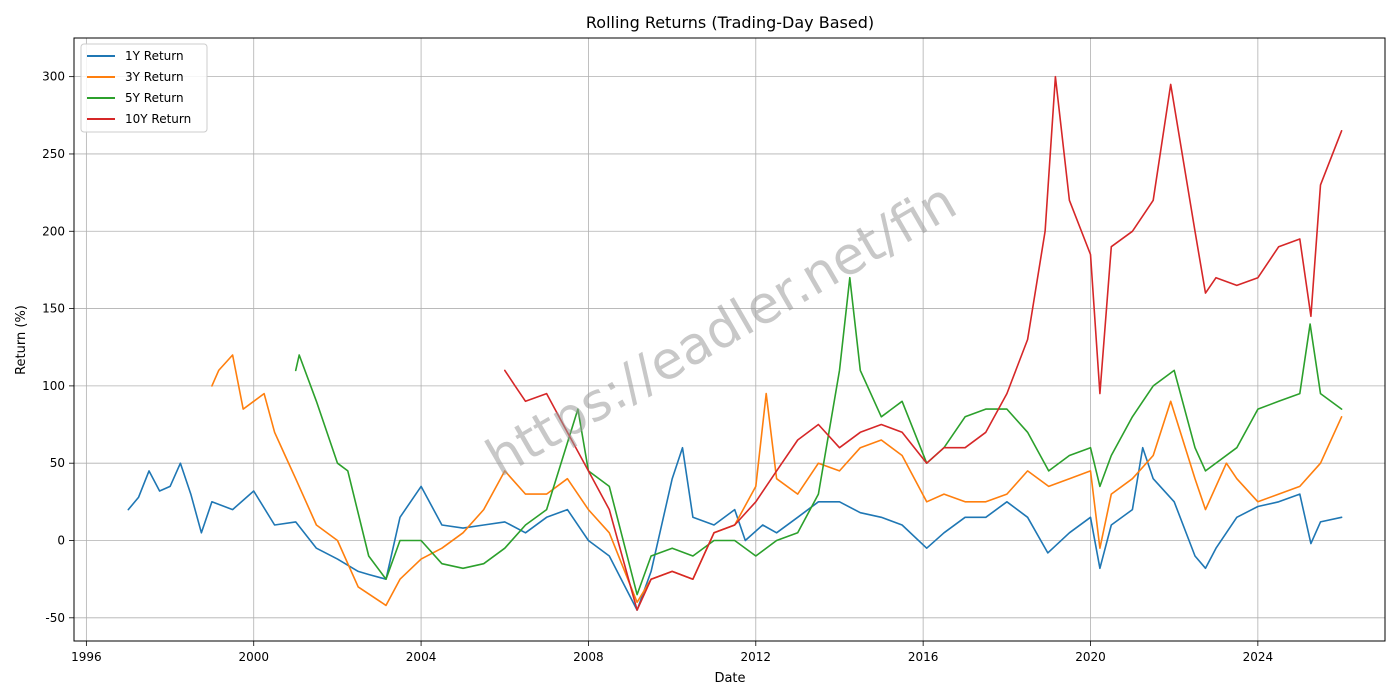  What do you see at coordinates (1258, 657) in the screenshot?
I see `x-tick-label: 2024` at bounding box center [1258, 657].